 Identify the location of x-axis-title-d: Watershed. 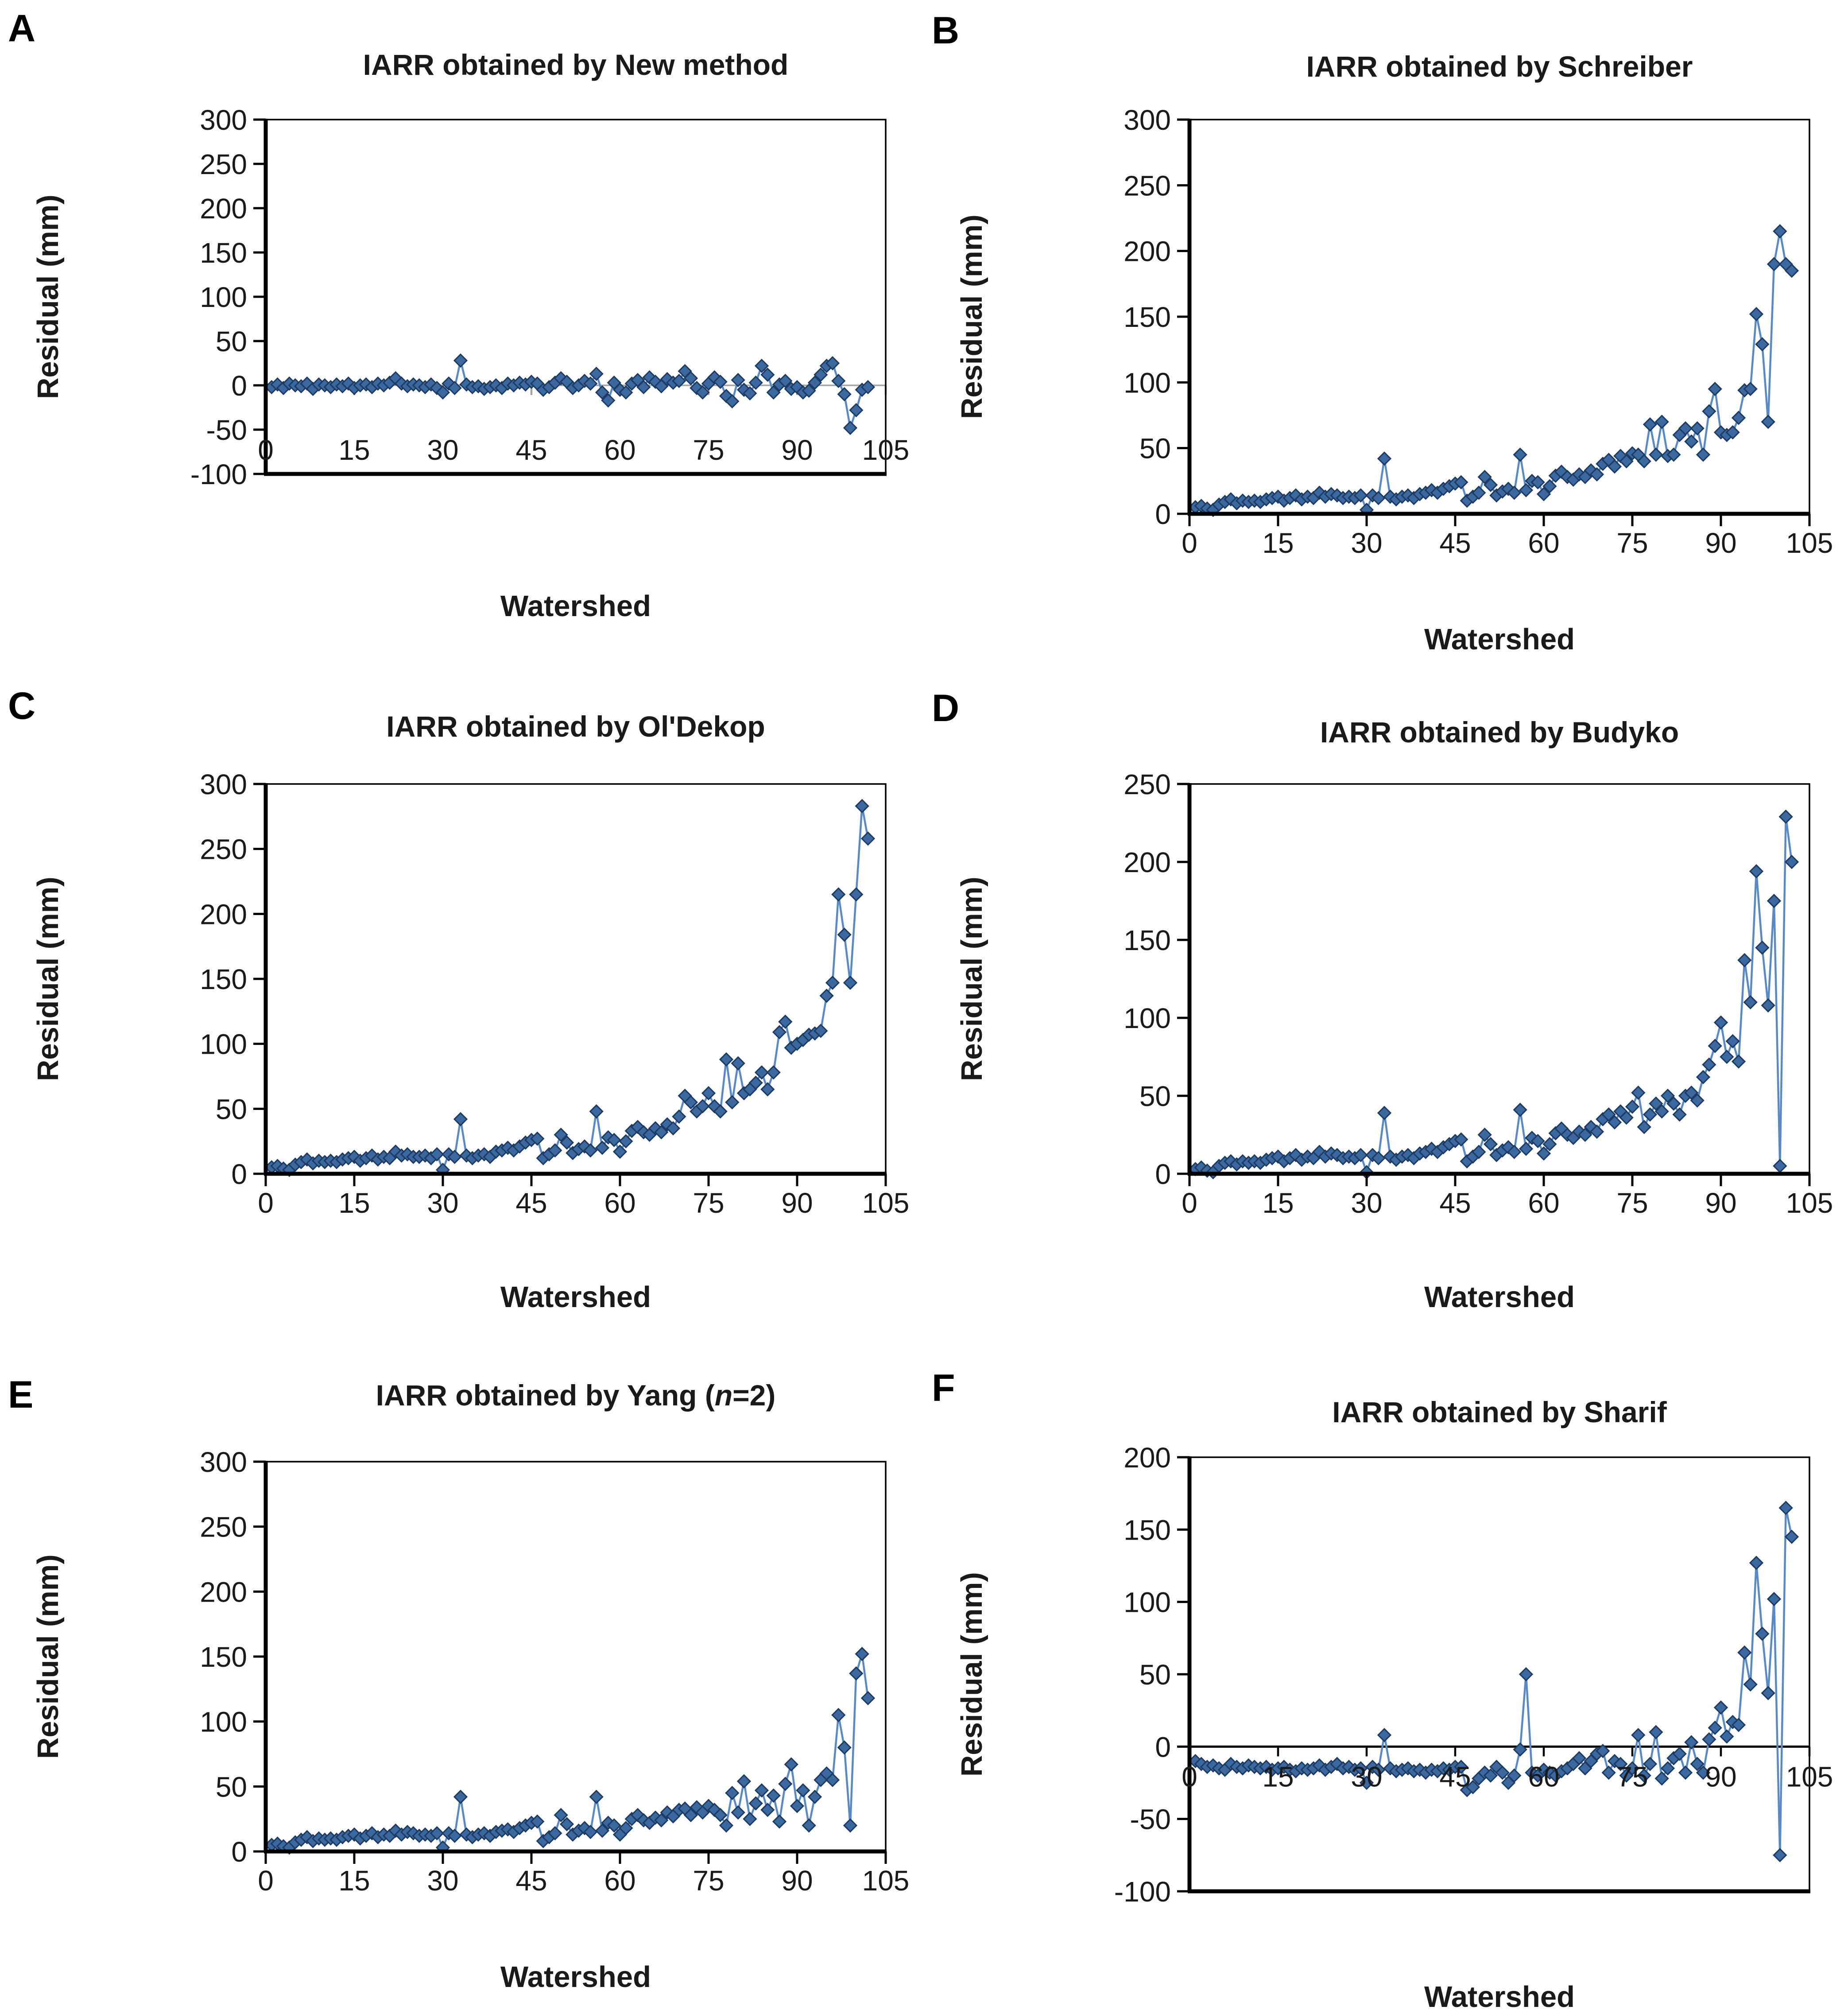
(1499, 1297).